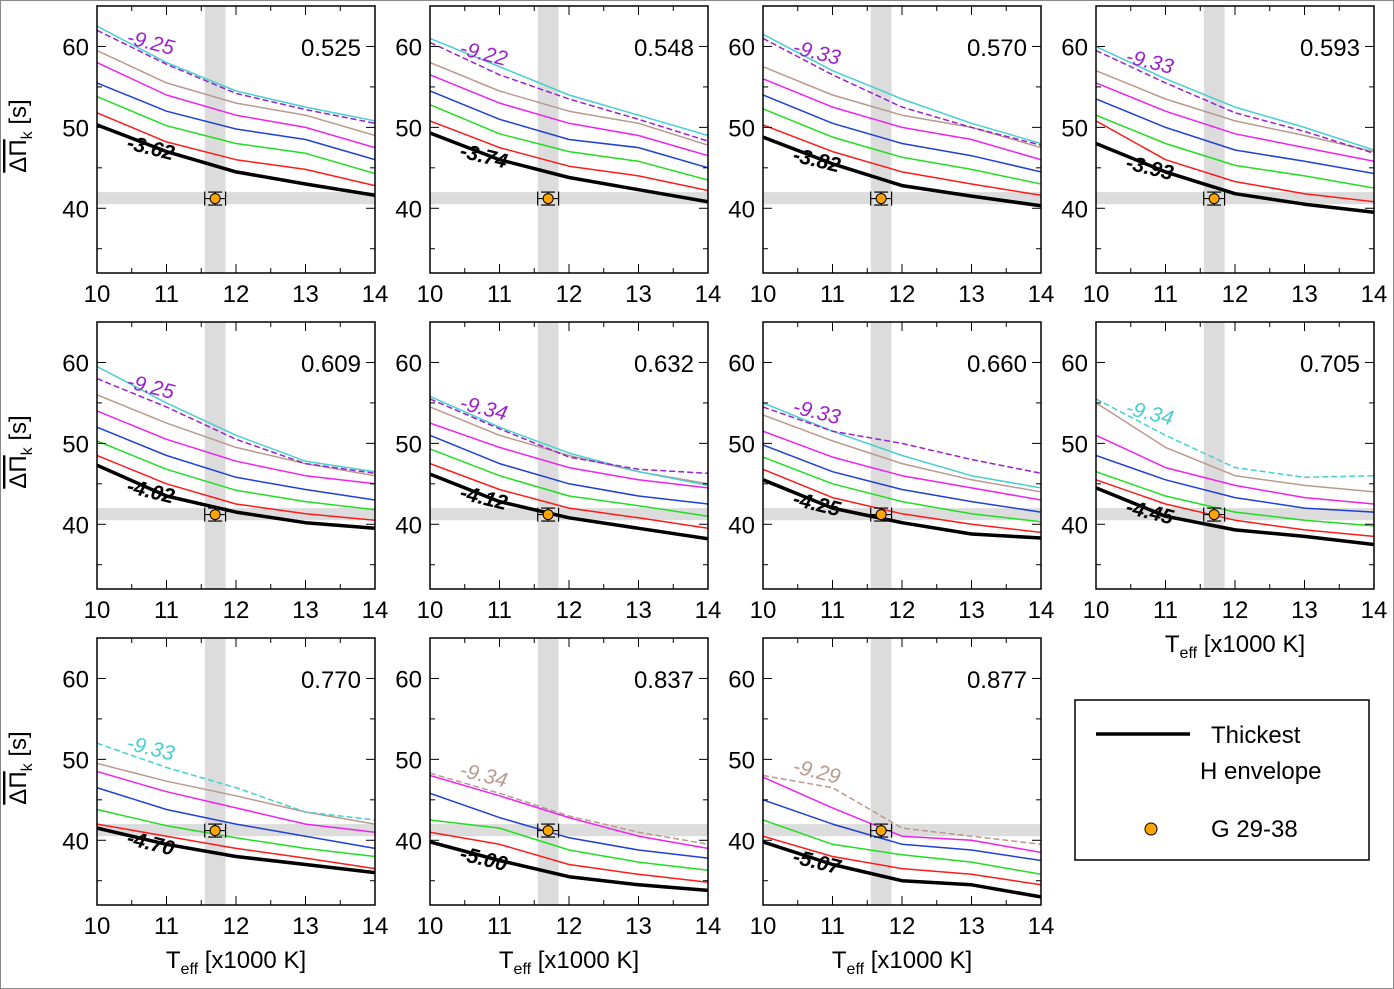  What do you see at coordinates (20, 135) in the screenshot?
I see `y-axis-title: ΔΠk [s]` at bounding box center [20, 135].